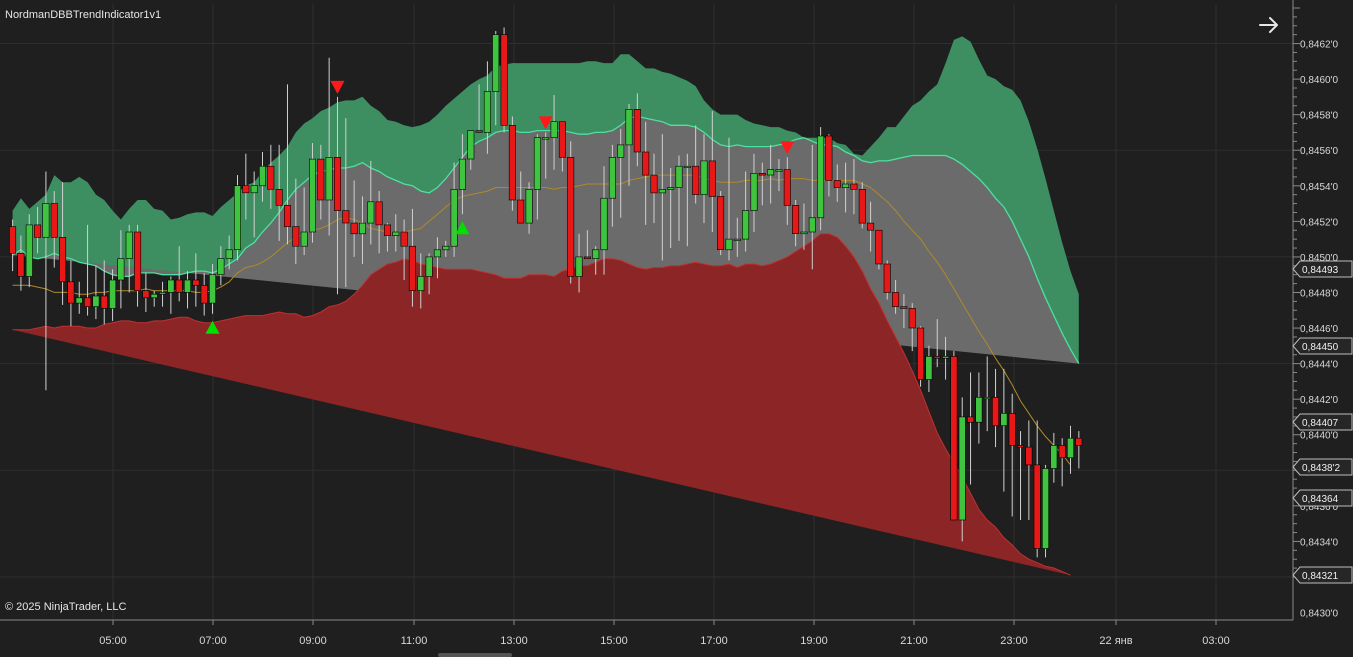  Describe the element at coordinates (1319, 45) in the screenshot. I see `price-tick-label: 0,8462'0` at that location.